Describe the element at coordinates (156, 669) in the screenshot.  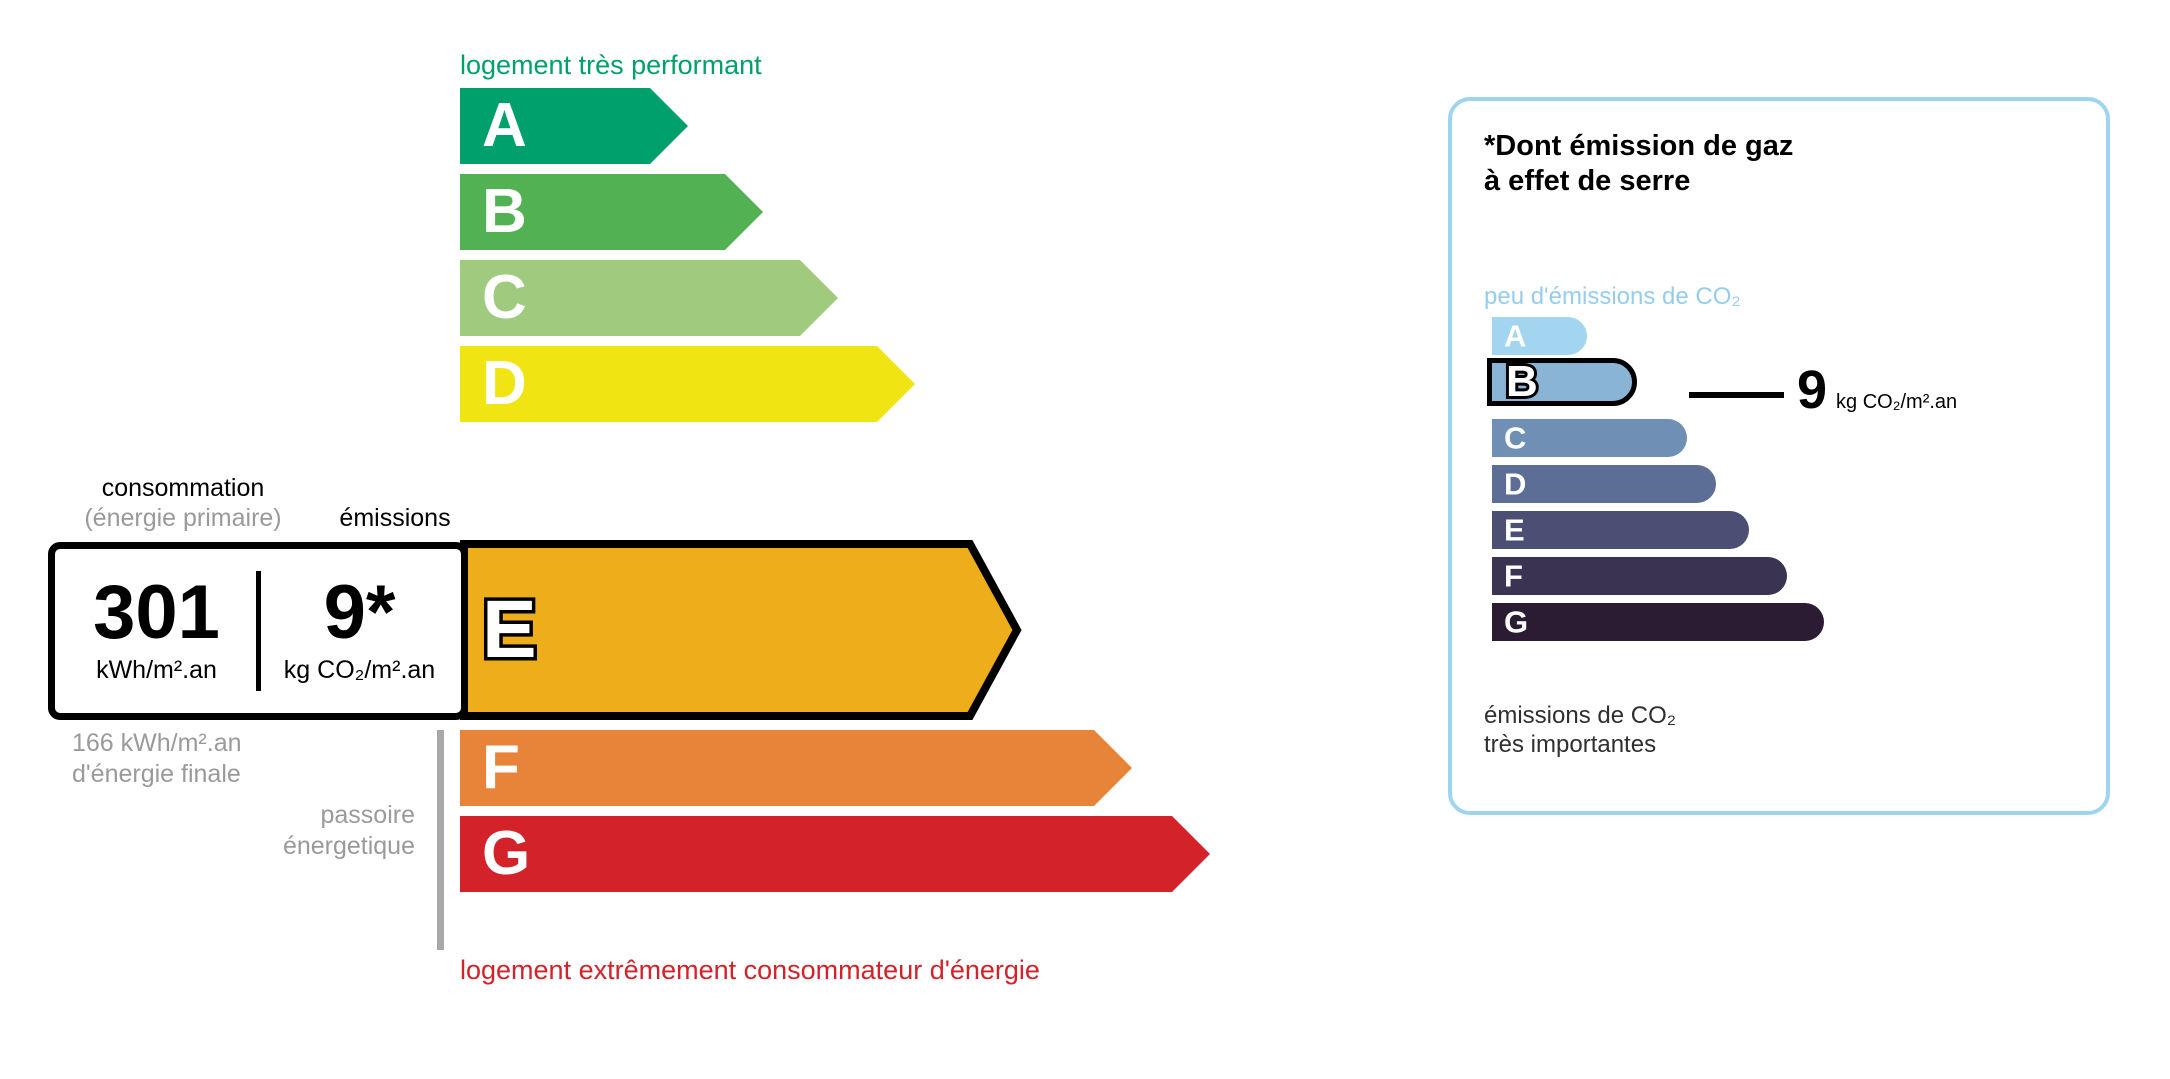
I see `consumption-unit: kWh/m².an` at that location.